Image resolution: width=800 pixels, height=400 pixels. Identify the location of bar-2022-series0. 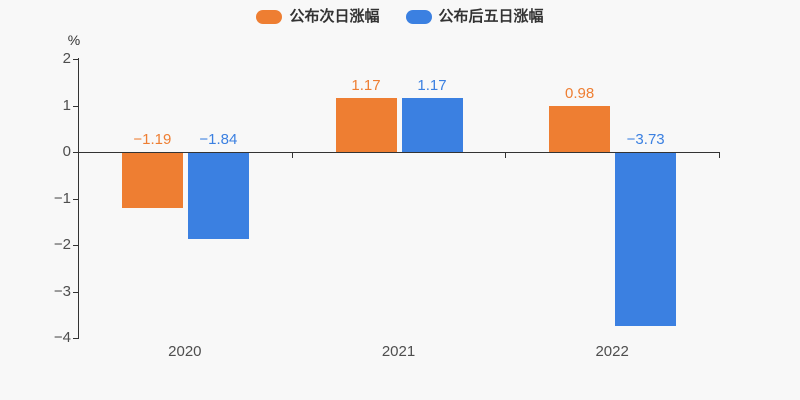
(580, 129).